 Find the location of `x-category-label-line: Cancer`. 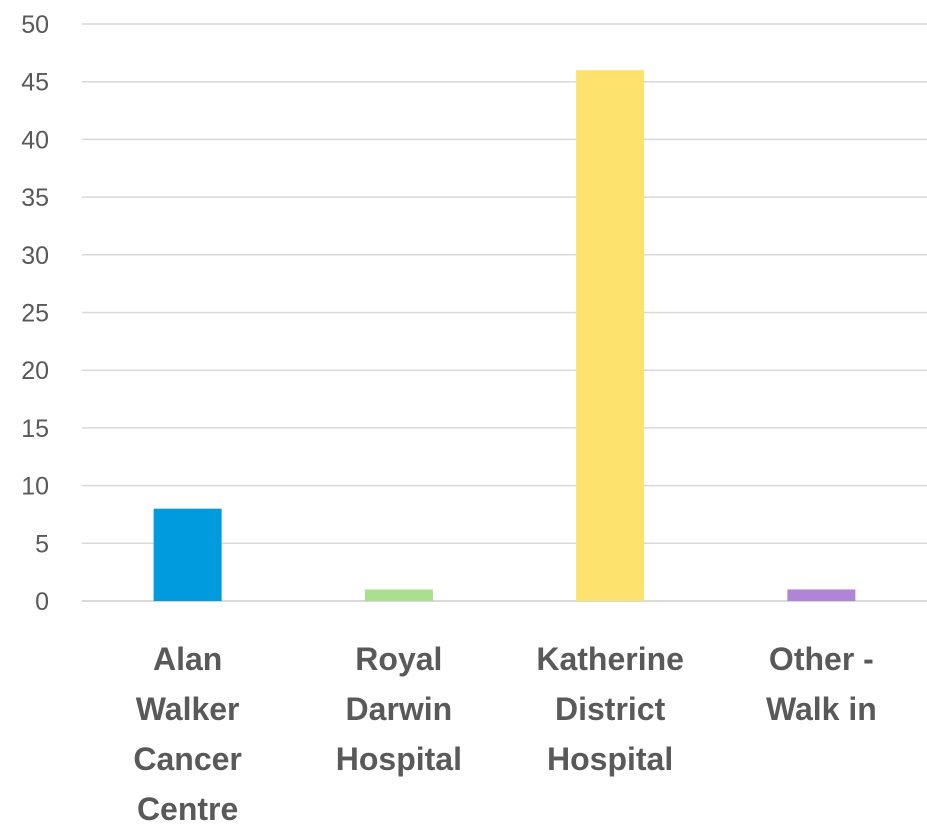

x-category-label-line: Cancer is located at coordinates (187, 759).